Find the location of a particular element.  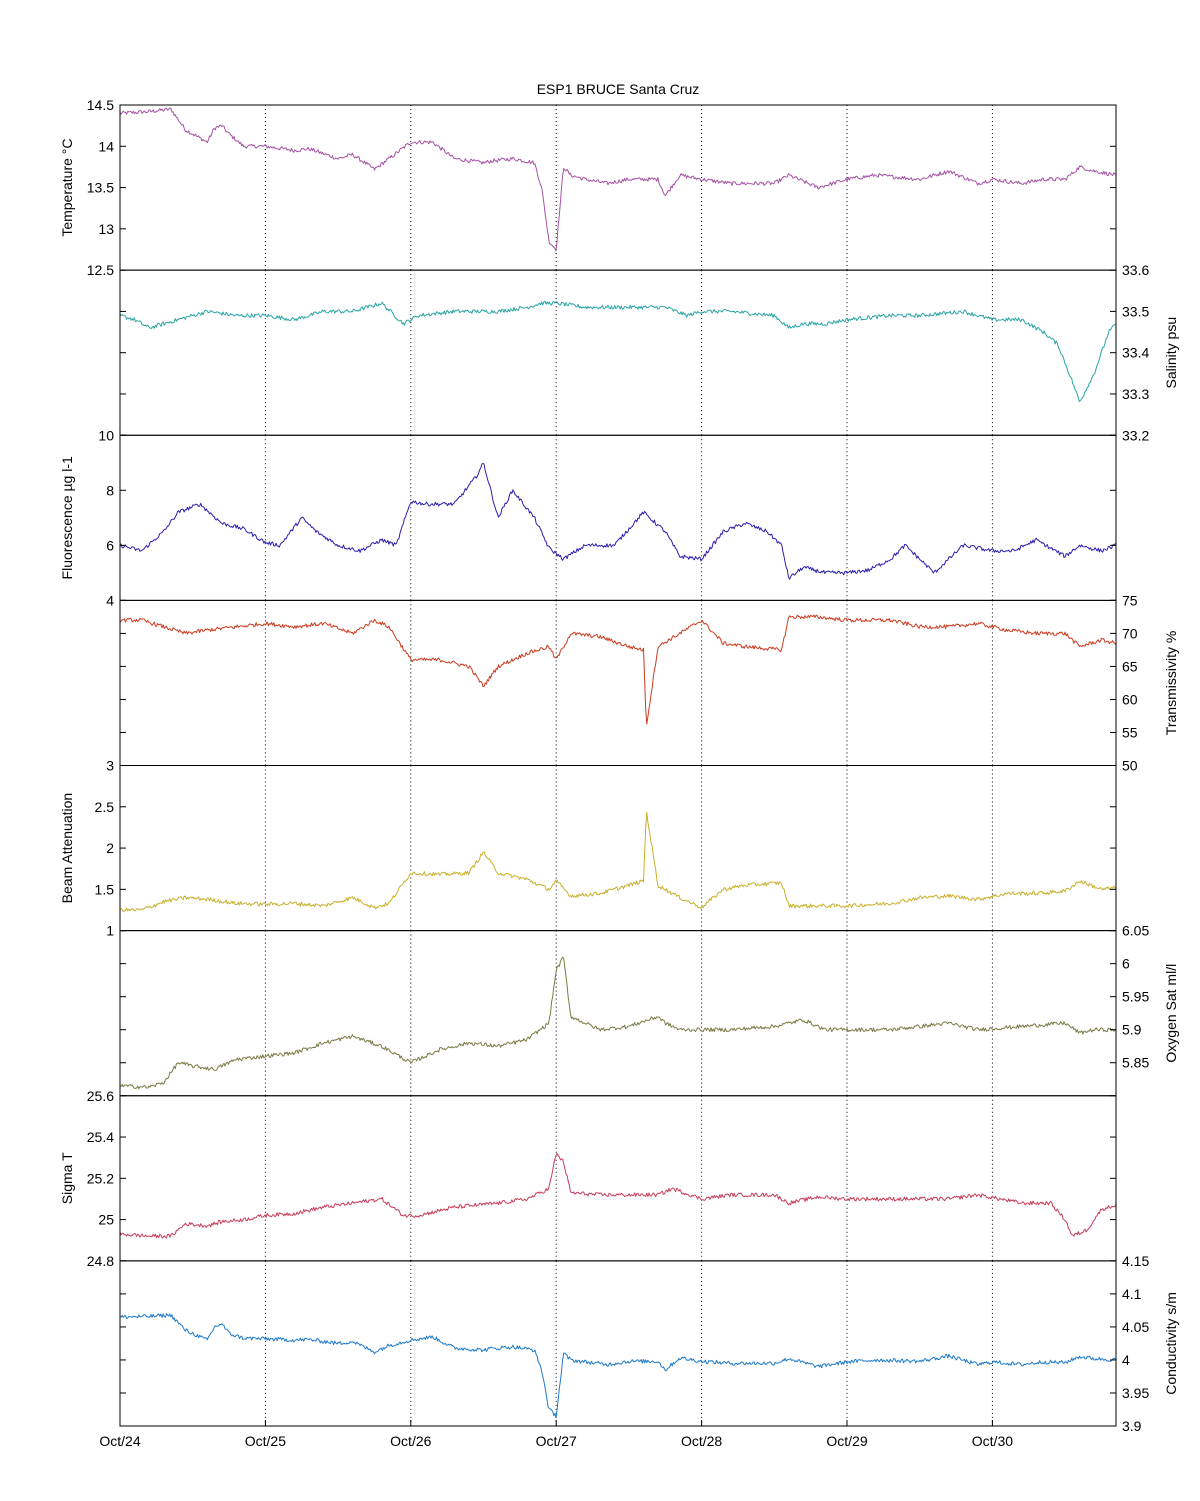

y-tick-label: 75 is located at coordinates (1130, 600).